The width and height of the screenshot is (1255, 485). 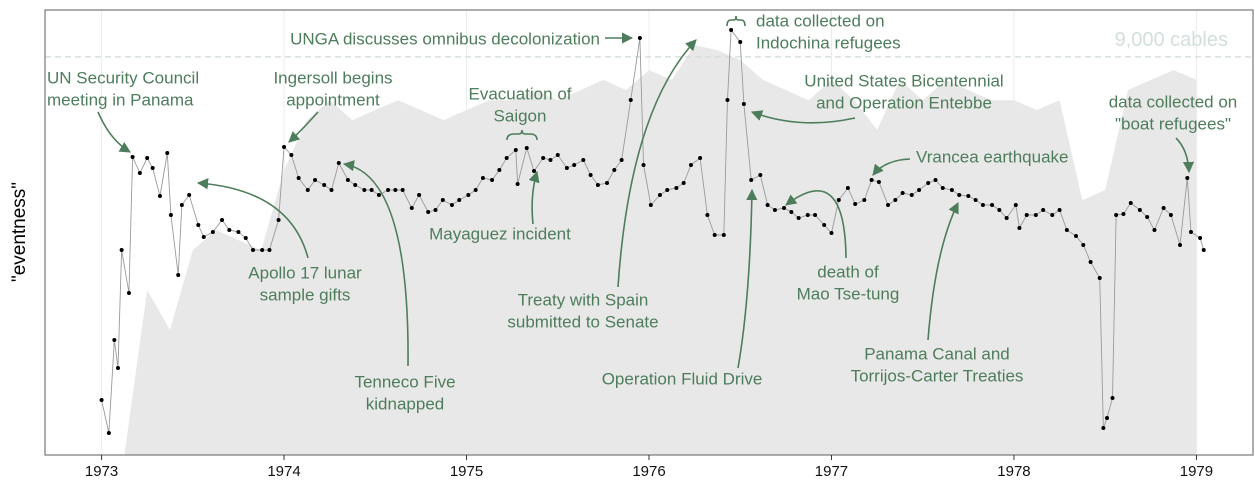 What do you see at coordinates (848, 293) in the screenshot?
I see `annotation-text: Mao Tse-tung` at bounding box center [848, 293].